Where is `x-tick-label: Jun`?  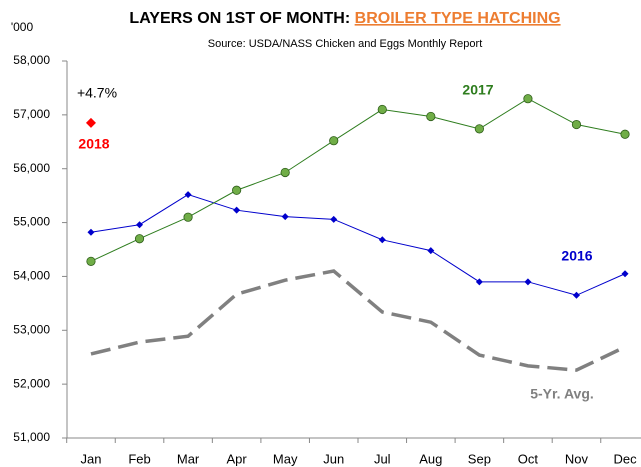
x-tick-label: Jun is located at coordinates (333, 458).